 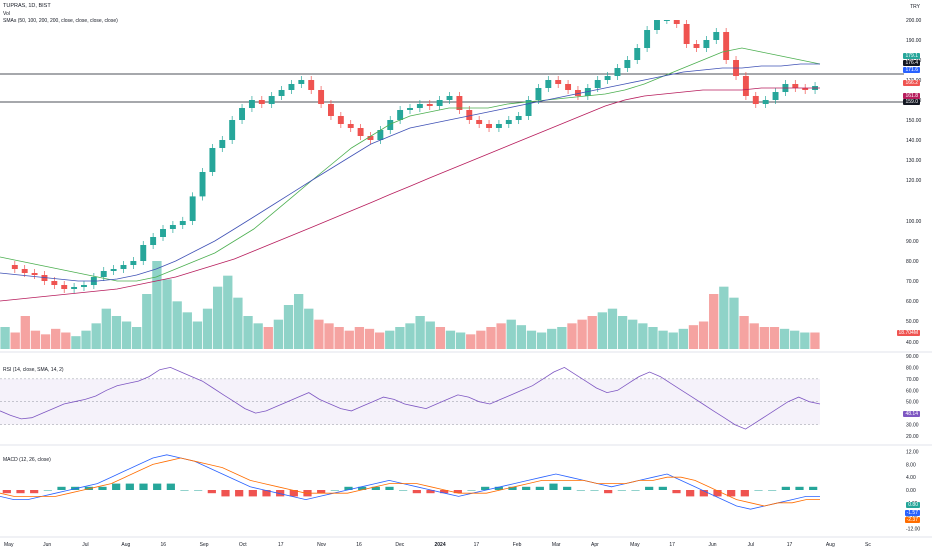 What do you see at coordinates (912, 242) in the screenshot?
I see `price-tick-label: 90.00` at bounding box center [912, 242].